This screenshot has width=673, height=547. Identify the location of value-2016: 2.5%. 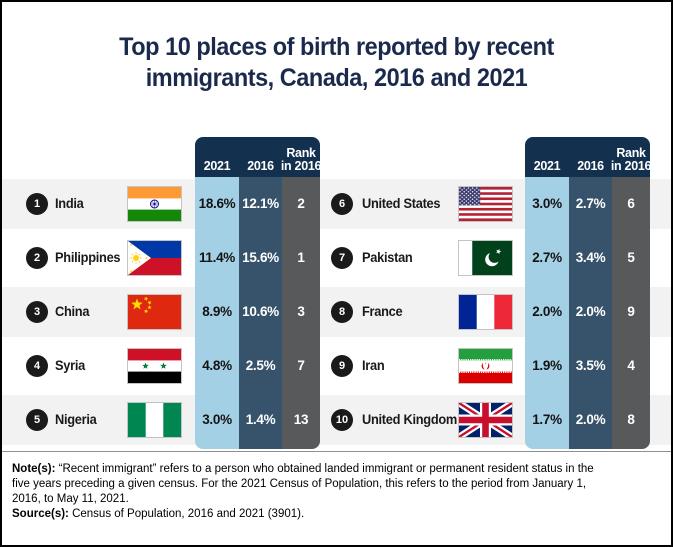
(260, 365).